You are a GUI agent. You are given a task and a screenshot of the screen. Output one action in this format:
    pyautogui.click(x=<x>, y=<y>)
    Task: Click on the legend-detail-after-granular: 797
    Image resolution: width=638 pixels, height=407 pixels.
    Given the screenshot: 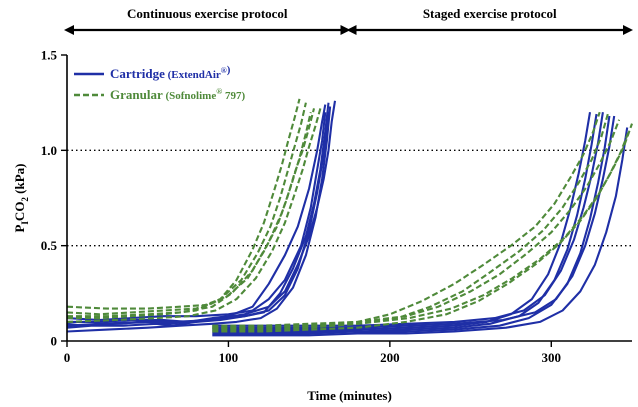 What is the action you would take?
    pyautogui.click(x=232, y=96)
    